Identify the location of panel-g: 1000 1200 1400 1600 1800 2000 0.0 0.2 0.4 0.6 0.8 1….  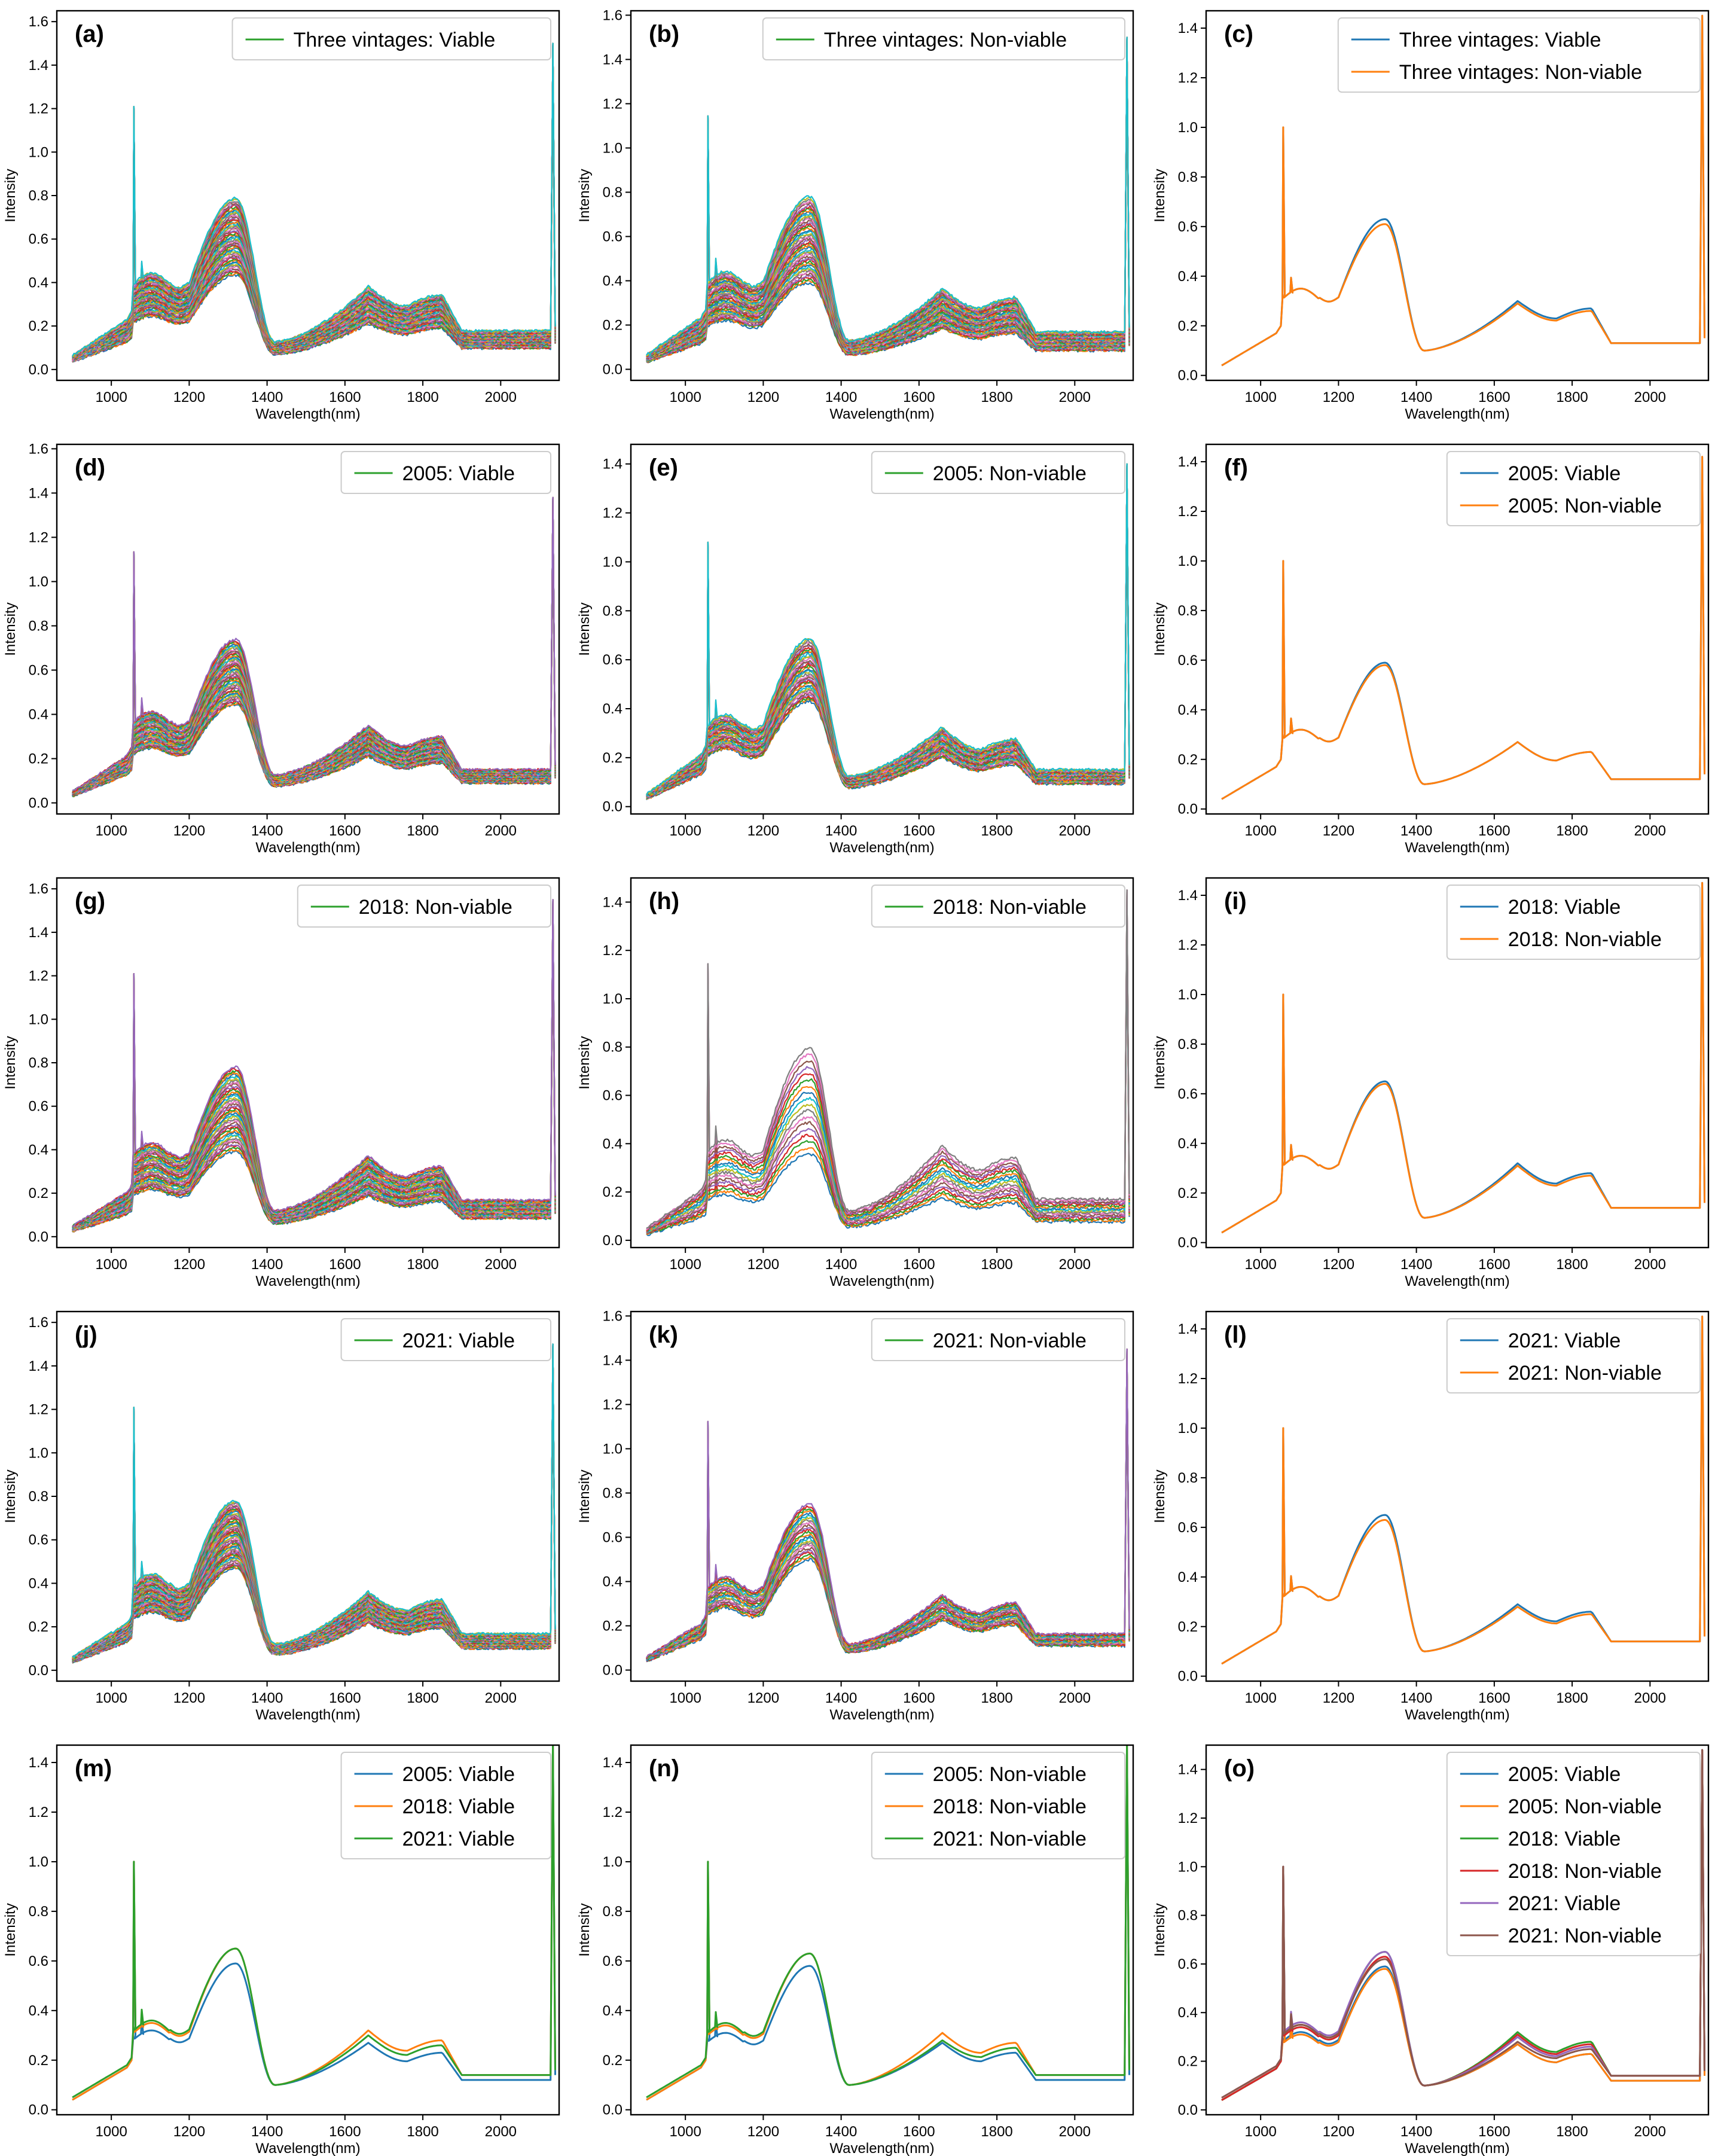
(281, 1083).